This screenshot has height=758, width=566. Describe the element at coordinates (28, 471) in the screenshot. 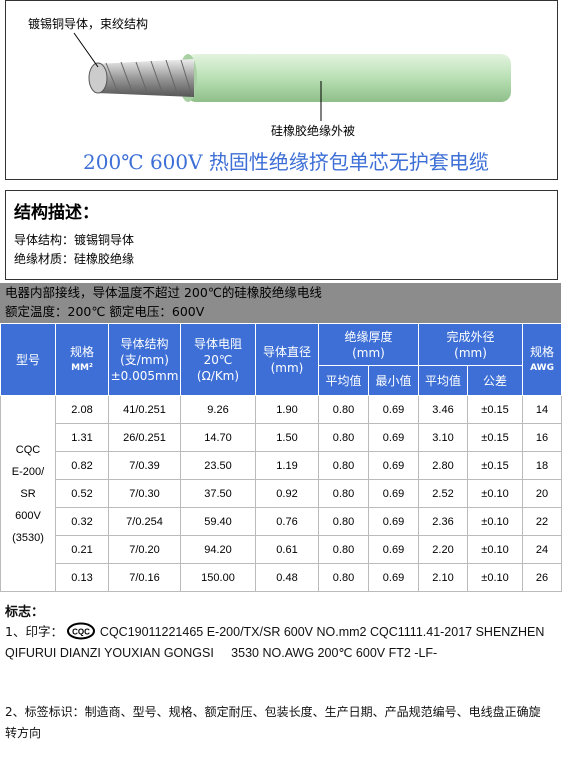

I see `model-text: E-200/` at that location.